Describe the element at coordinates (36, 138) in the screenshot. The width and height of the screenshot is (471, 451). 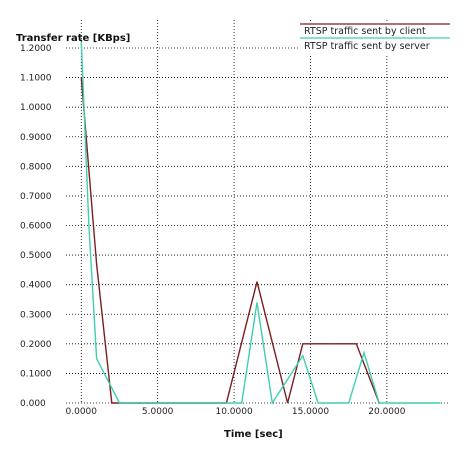
I see `y-tick-label: 0.9000` at that location.